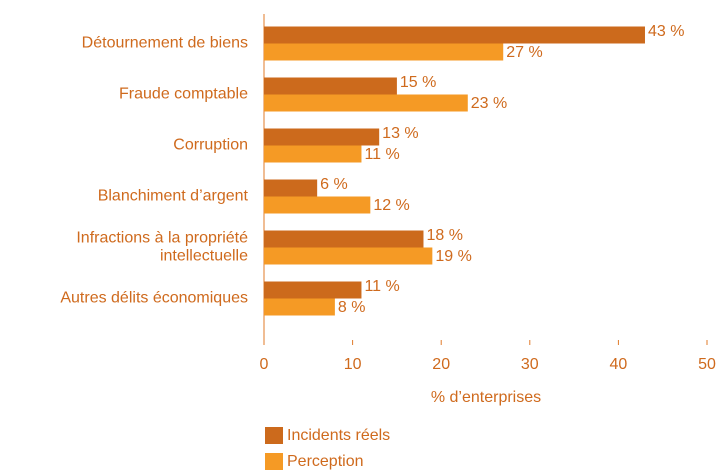 The image size is (722, 470). I want to click on value-label: 12 %, so click(391, 205).